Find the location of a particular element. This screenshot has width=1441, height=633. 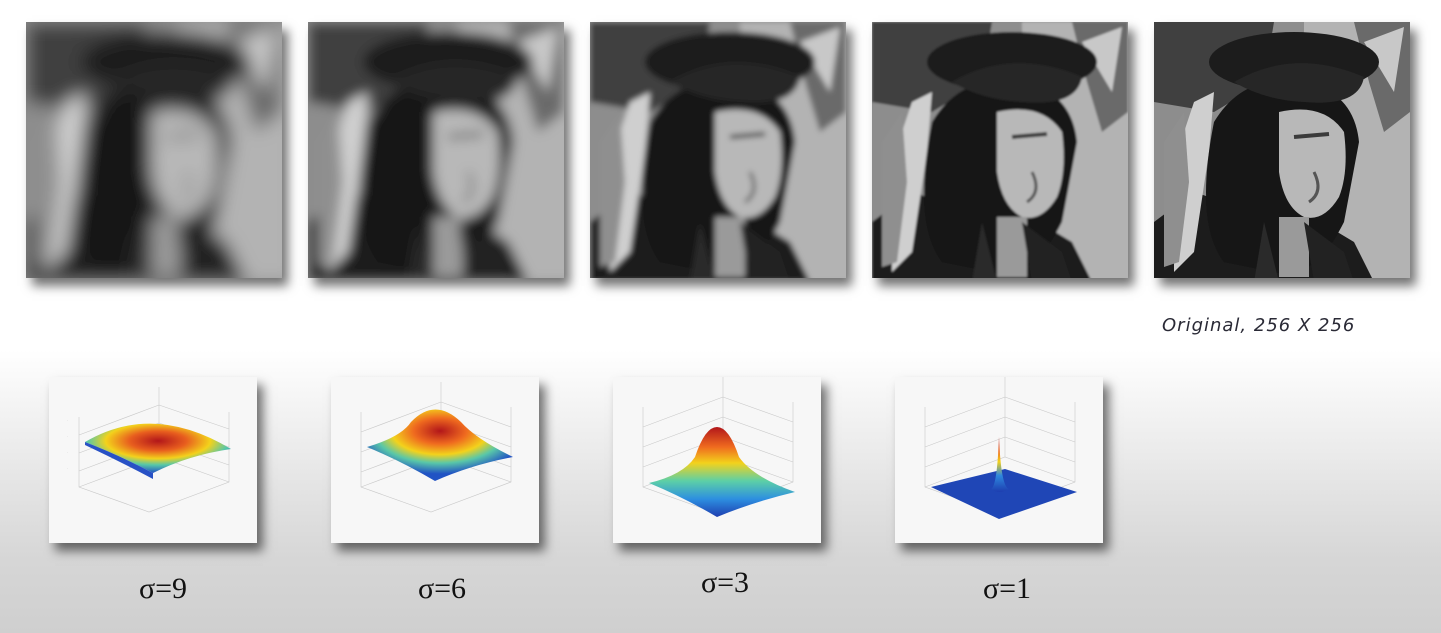

sigma-label: σ=3 is located at coordinates (725, 582).